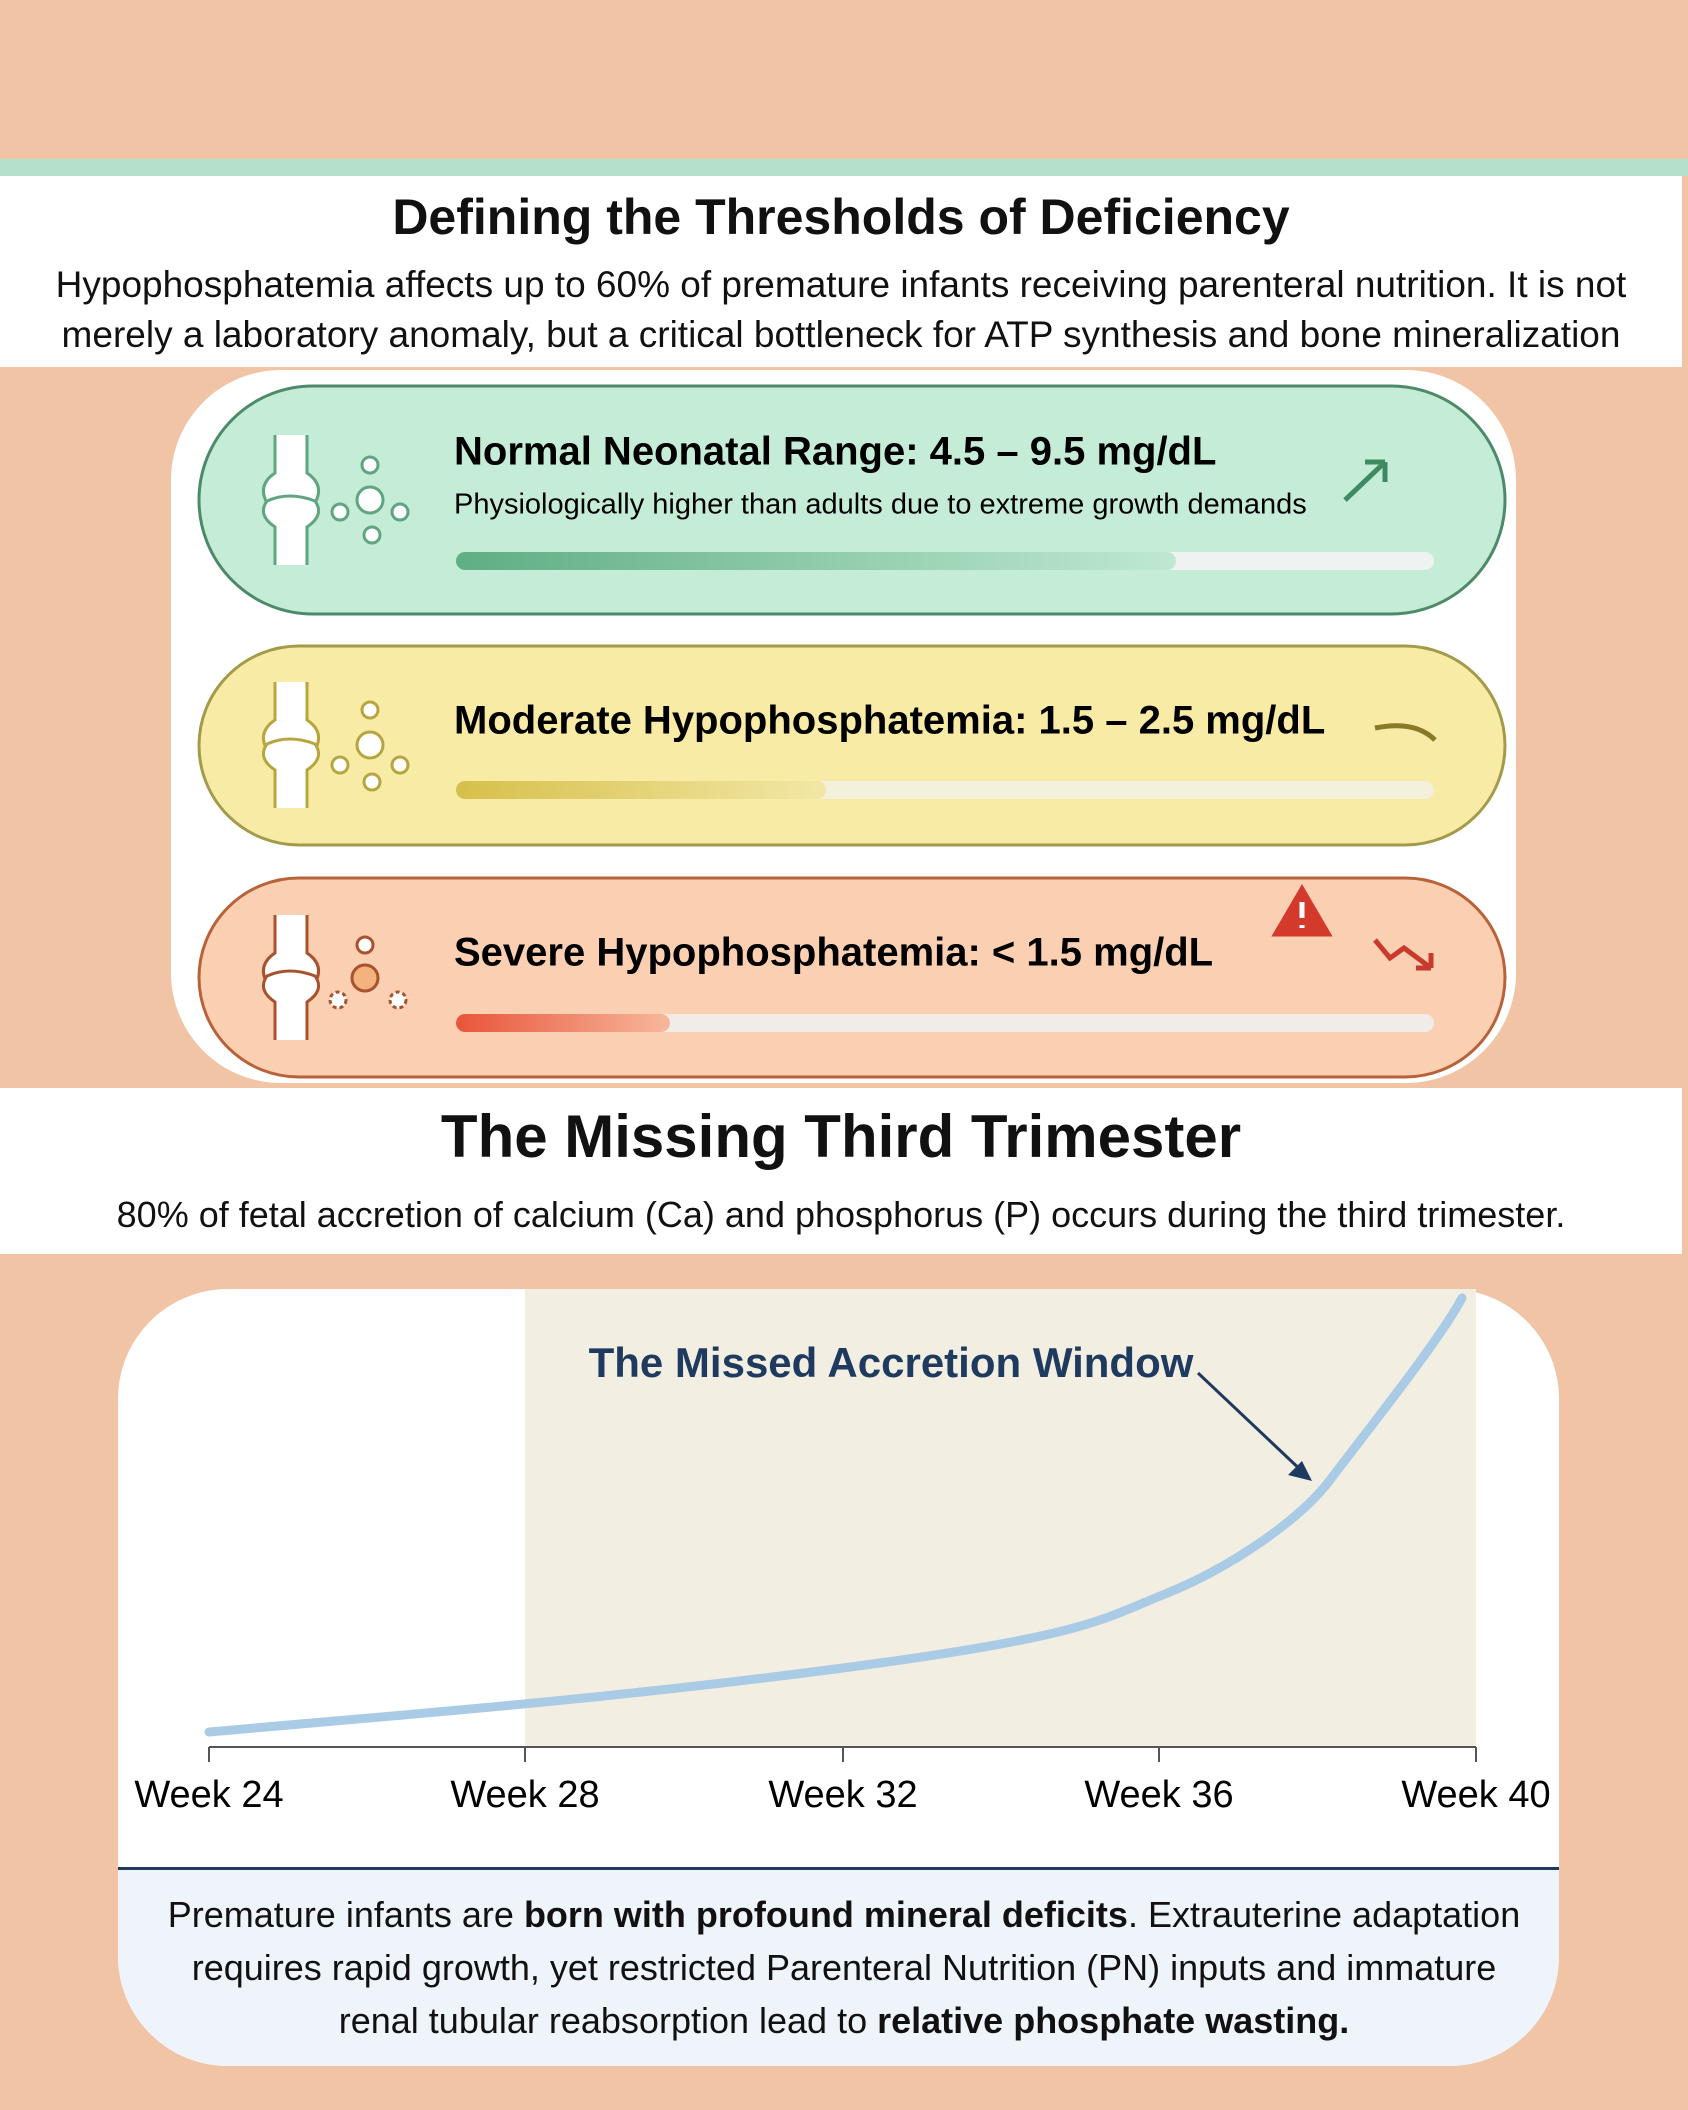  Describe the element at coordinates (841, 1136) in the screenshot. I see `section-title: The Missing Third Trimester` at that location.